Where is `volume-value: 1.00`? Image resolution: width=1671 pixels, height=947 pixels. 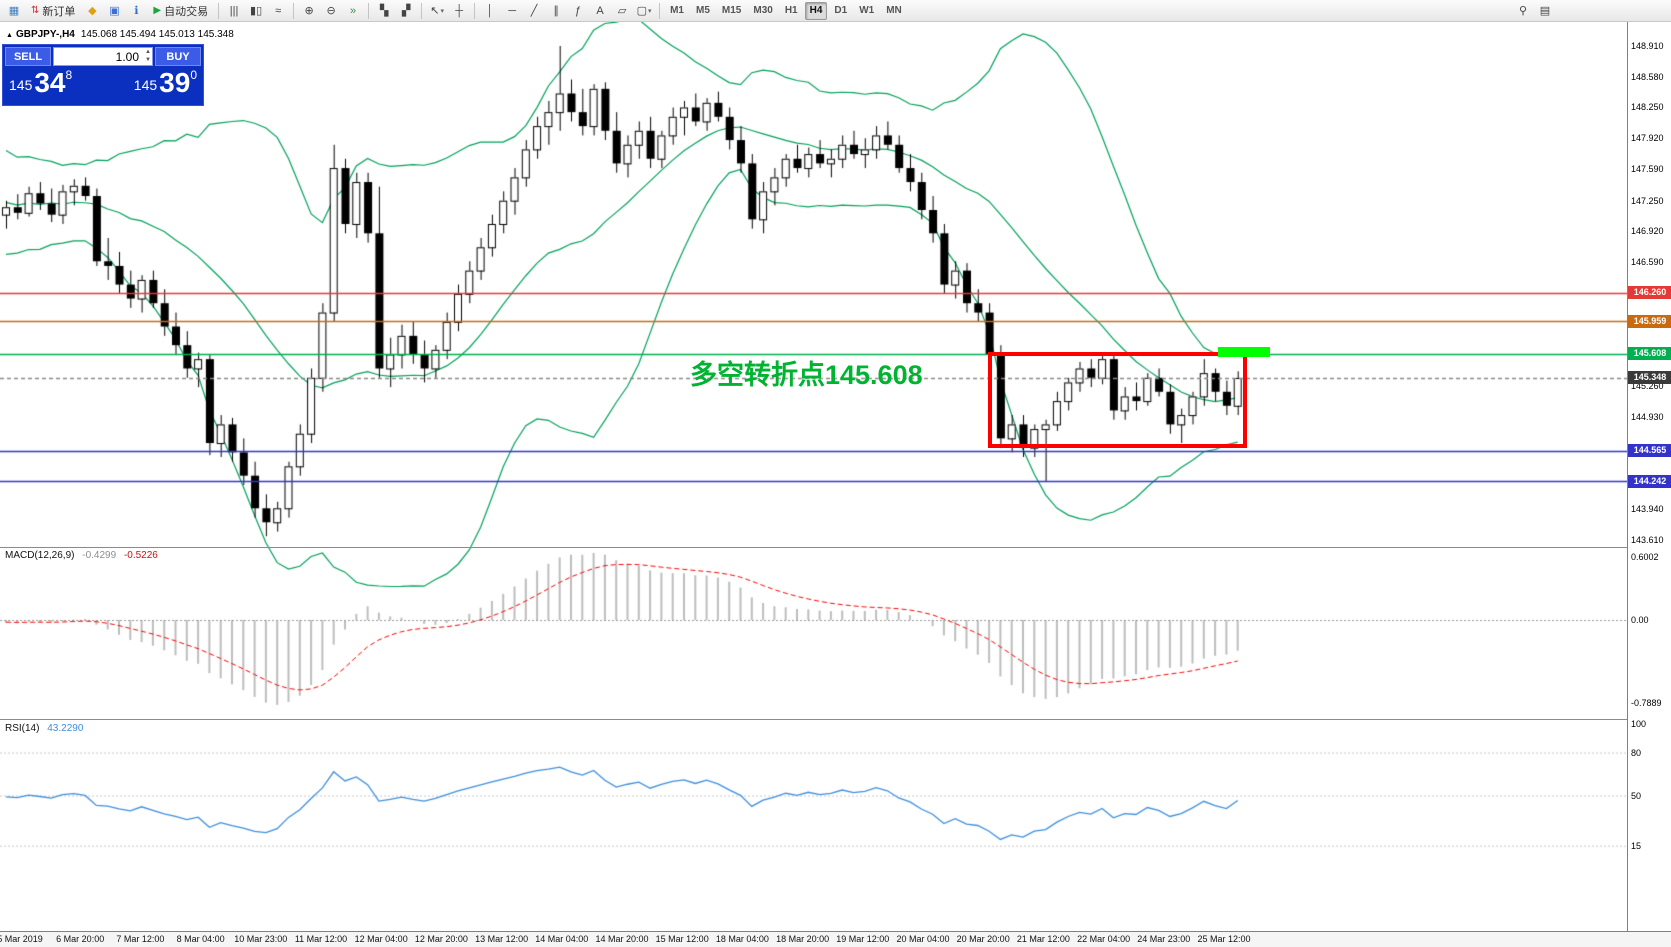 volume-value: 1.00 is located at coordinates (127, 56).